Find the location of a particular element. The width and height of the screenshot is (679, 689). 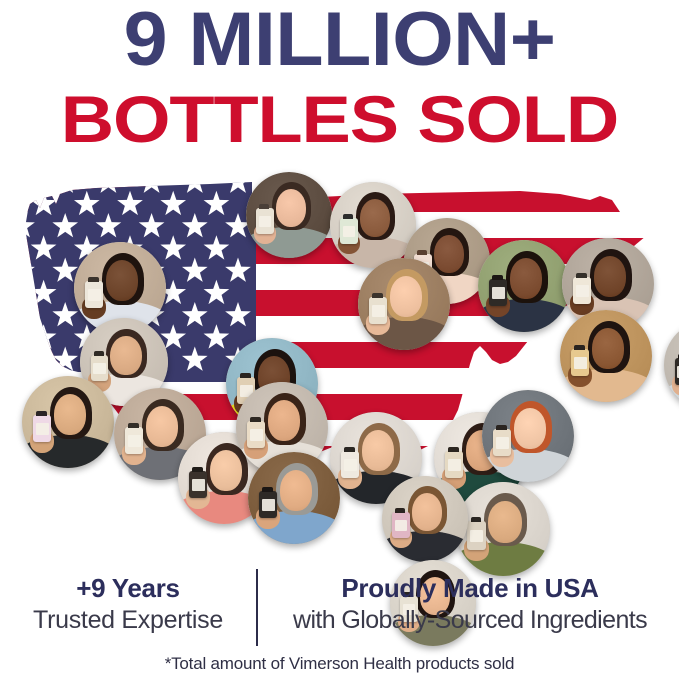

headline-line-1: 9 MILLION+ is located at coordinates (339, 41).